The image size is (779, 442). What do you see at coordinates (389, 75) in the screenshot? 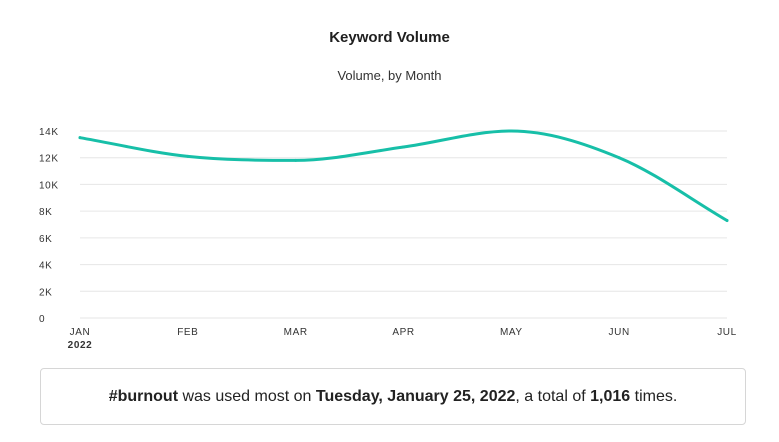
I see `chart-subtitle: Volume, by Month` at bounding box center [389, 75].